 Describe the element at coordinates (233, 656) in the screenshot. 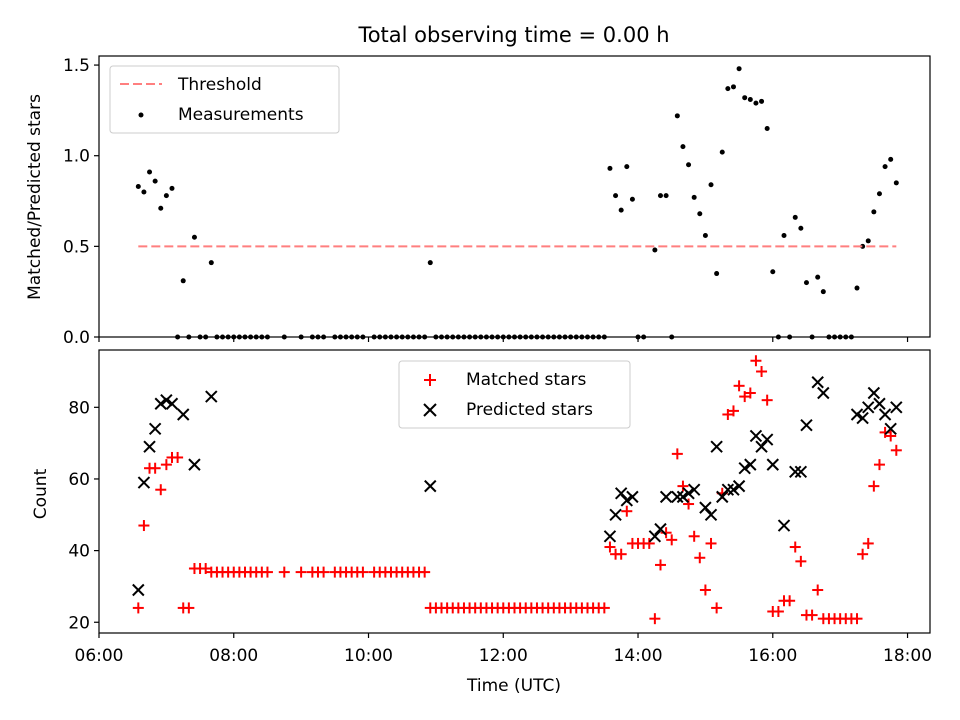

I see `x-tick-label: 08:00` at that location.